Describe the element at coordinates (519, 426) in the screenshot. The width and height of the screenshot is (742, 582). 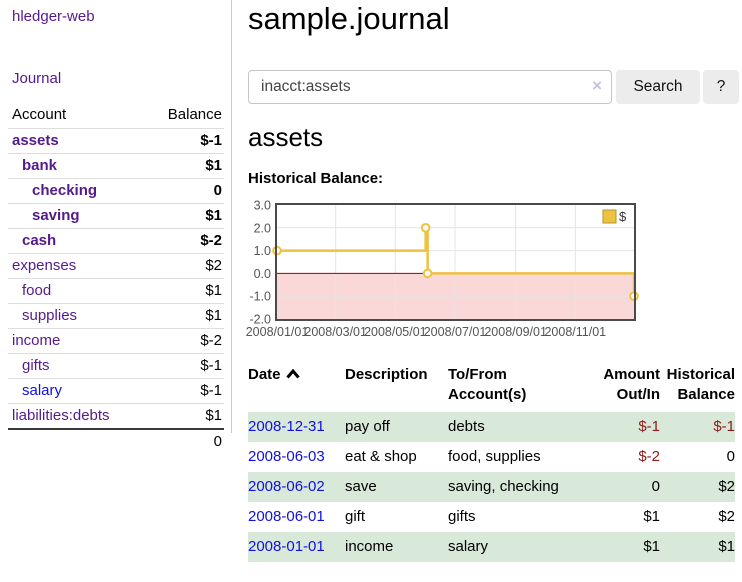
I see `transaction-accounts: debts` at that location.